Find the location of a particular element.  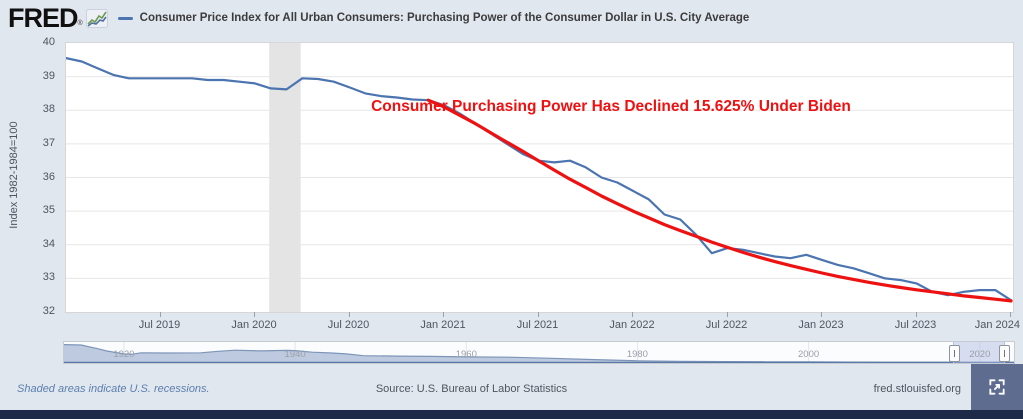

timeline-year-label: 1940 is located at coordinates (295, 354).